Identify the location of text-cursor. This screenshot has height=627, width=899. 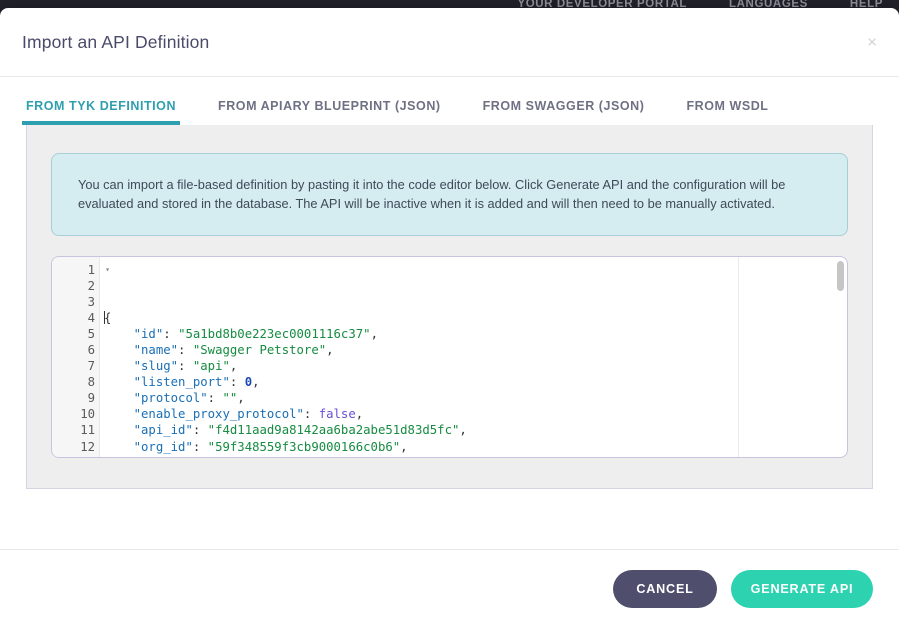
(104, 318).